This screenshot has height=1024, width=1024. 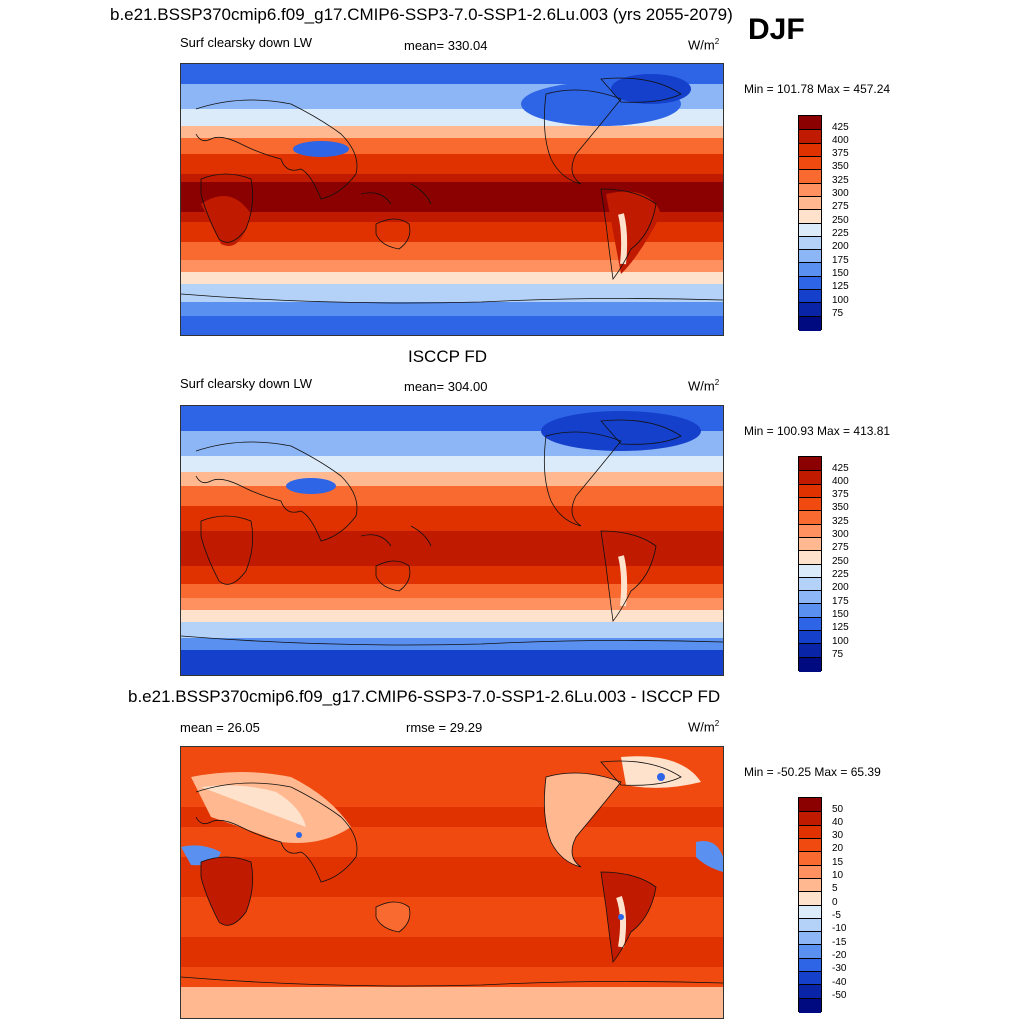 What do you see at coordinates (840, 233) in the screenshot?
I see `panel1-colorbar-tick: 225` at bounding box center [840, 233].